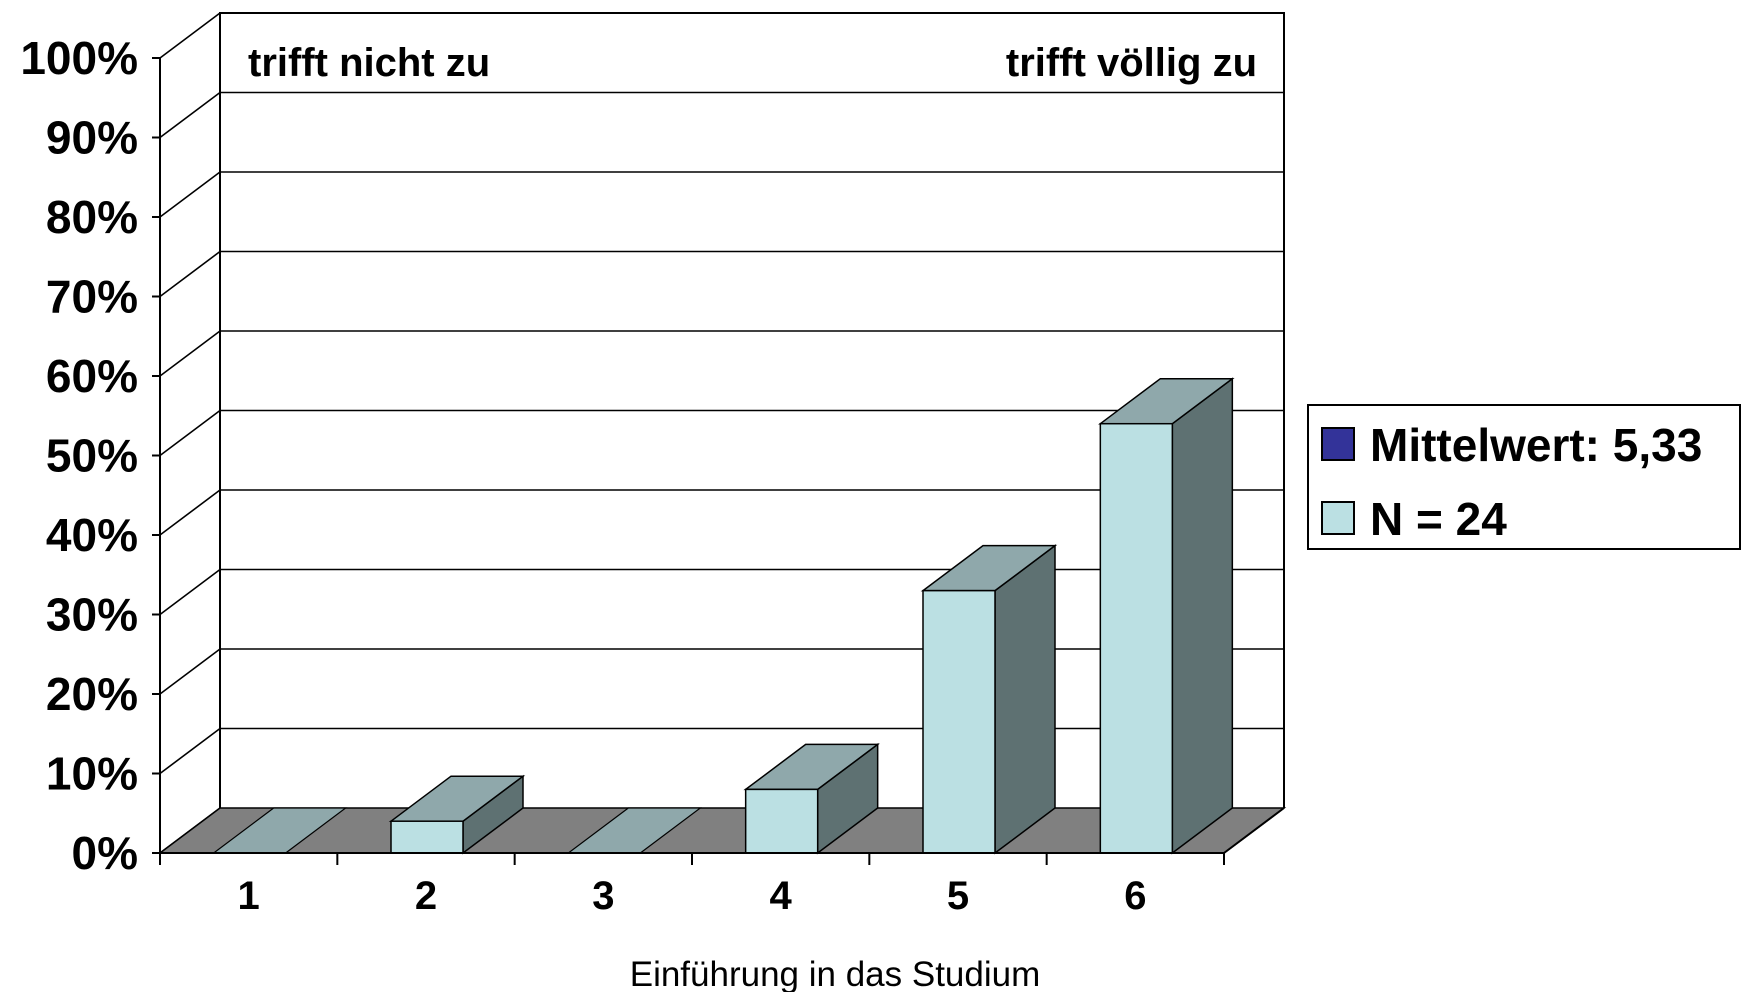 The width and height of the screenshot is (1746, 997). Describe the element at coordinates (92, 217) in the screenshot. I see `y-tick-label: 80%` at that location.